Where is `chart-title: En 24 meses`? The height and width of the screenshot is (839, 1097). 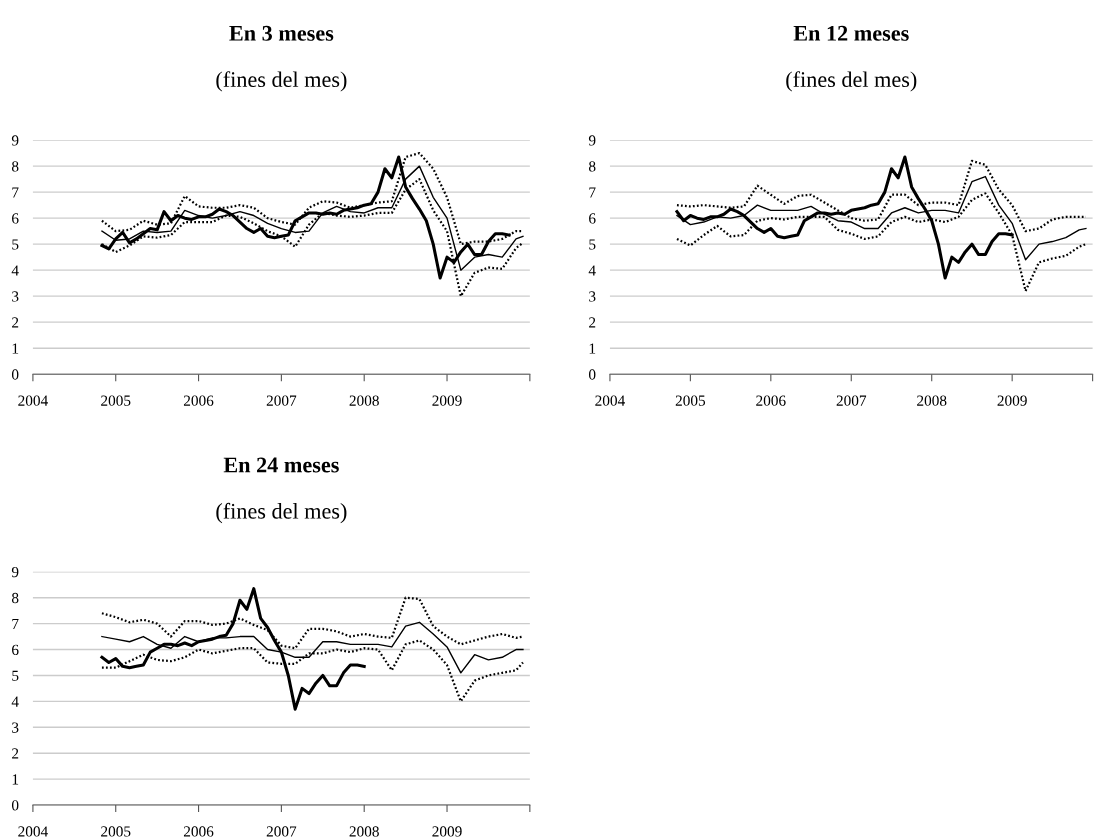 chart-title: En 24 meses is located at coordinates (281, 465).